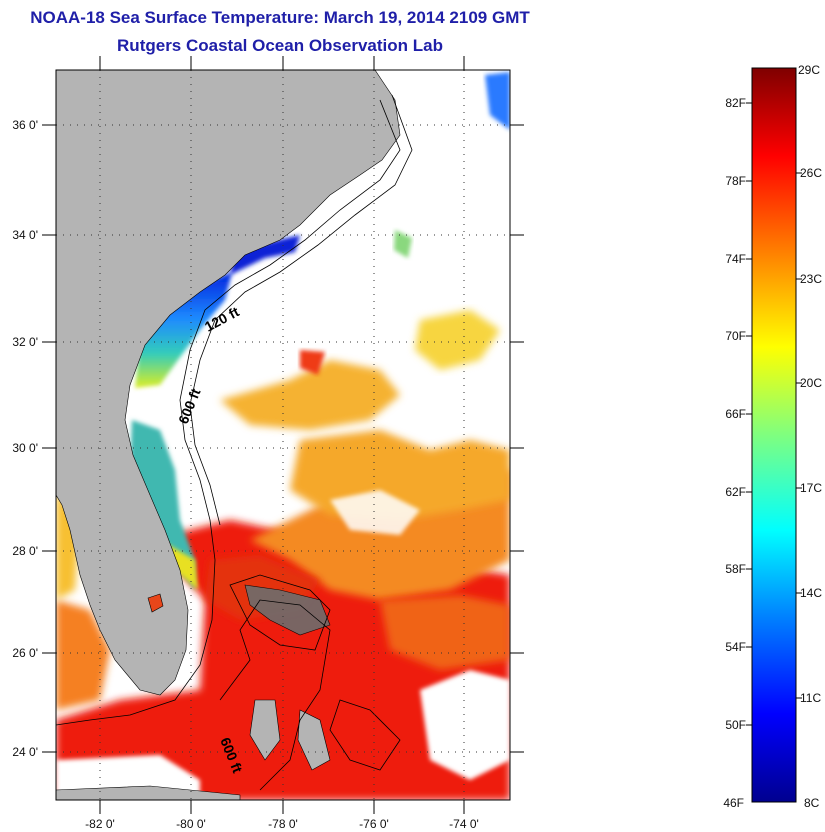 The width and height of the screenshot is (825, 832). What do you see at coordinates (811, 488) in the screenshot?
I see `colorbar-c-label-17: 17C` at bounding box center [811, 488].